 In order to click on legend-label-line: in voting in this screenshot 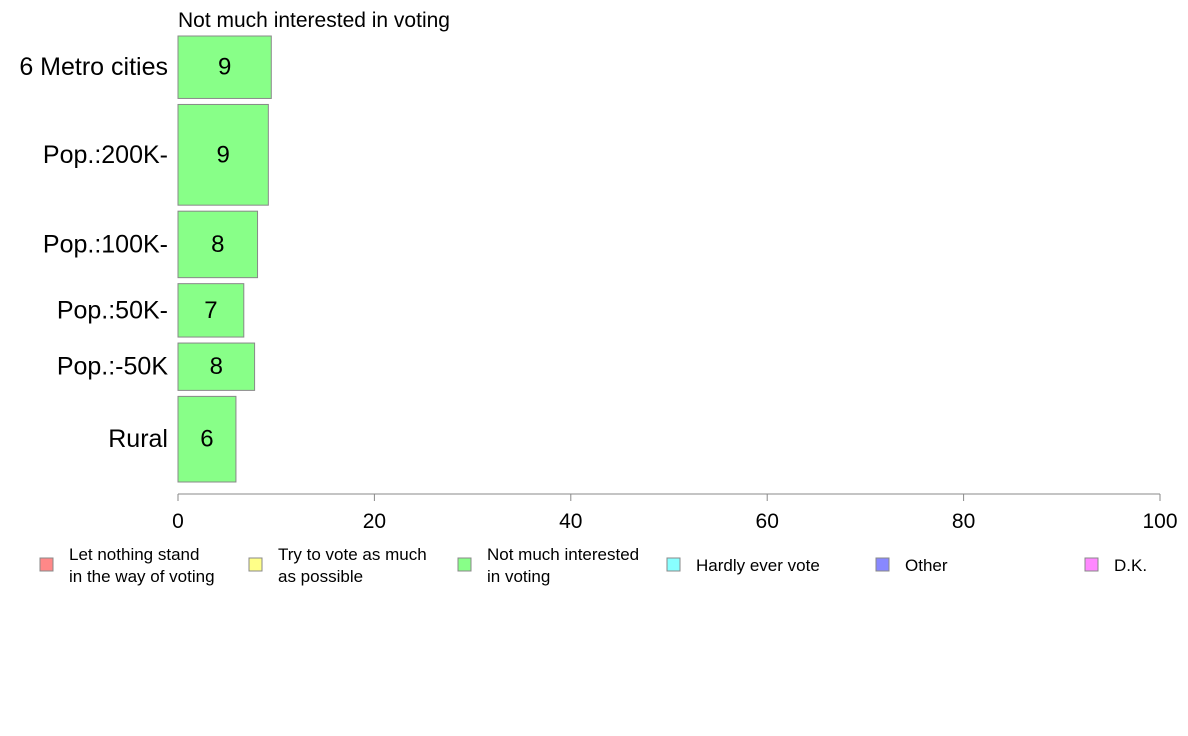, I will do `click(518, 576)`.